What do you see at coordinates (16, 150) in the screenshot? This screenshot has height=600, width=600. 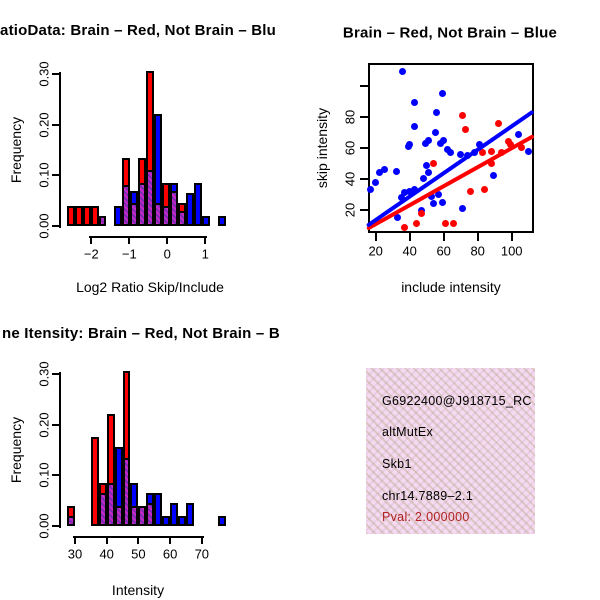 I see `hist1-ylabel: Frequency` at bounding box center [16, 150].